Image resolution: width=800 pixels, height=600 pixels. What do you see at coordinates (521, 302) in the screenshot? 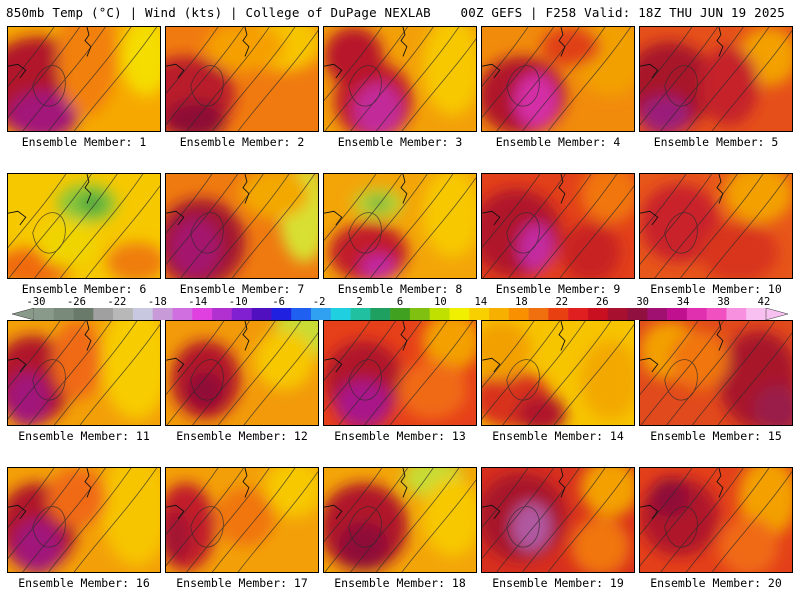
I see `colorbar-tick-label: 18` at bounding box center [521, 302].